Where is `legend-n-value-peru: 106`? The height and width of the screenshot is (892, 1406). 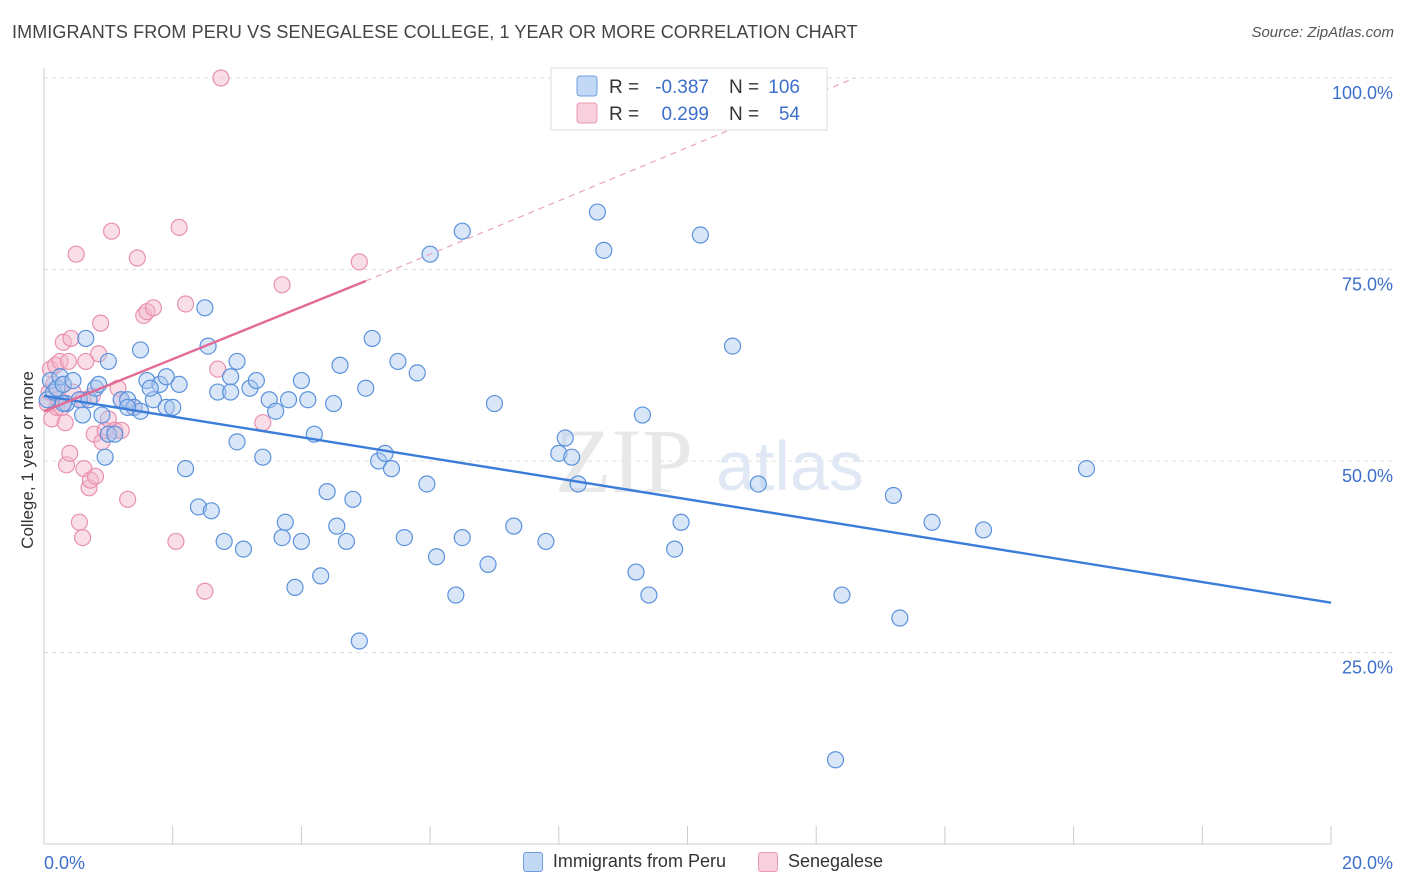
legend-n-value-peru: 106 is located at coordinates (784, 87).